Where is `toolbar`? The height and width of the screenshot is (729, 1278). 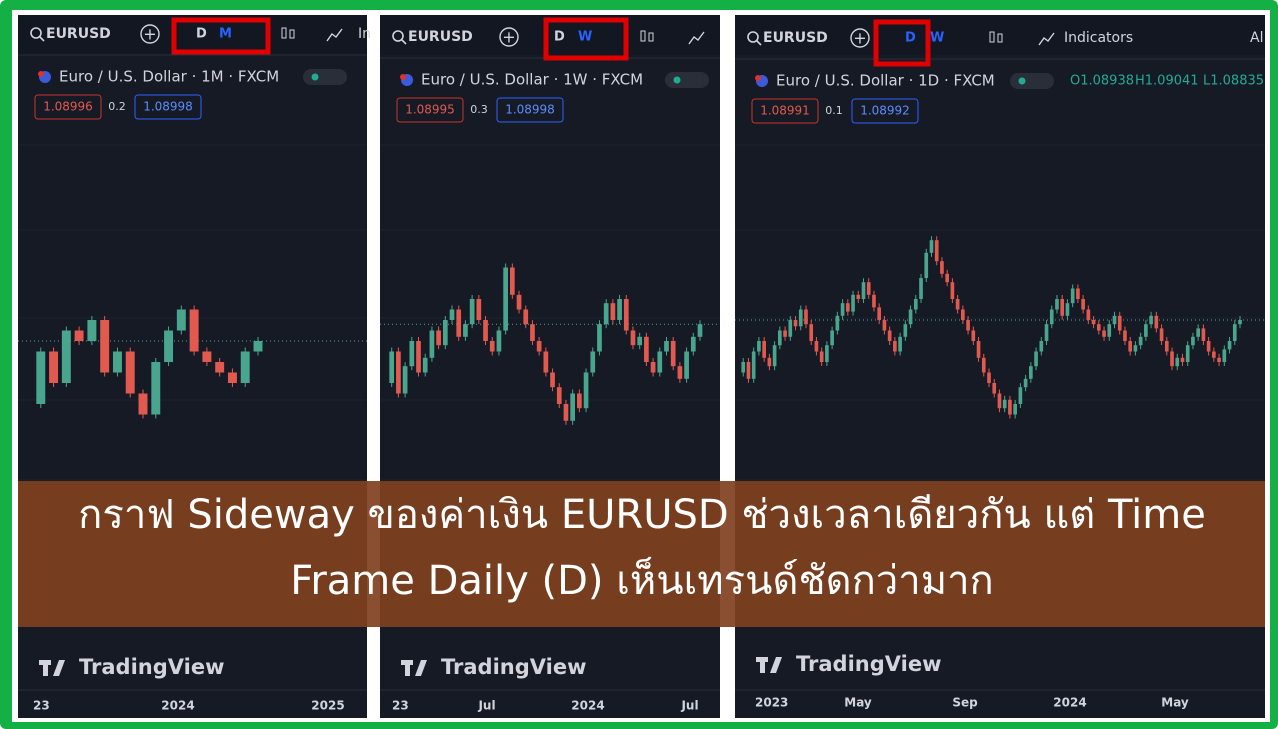
toolbar is located at coordinates (1000, 35).